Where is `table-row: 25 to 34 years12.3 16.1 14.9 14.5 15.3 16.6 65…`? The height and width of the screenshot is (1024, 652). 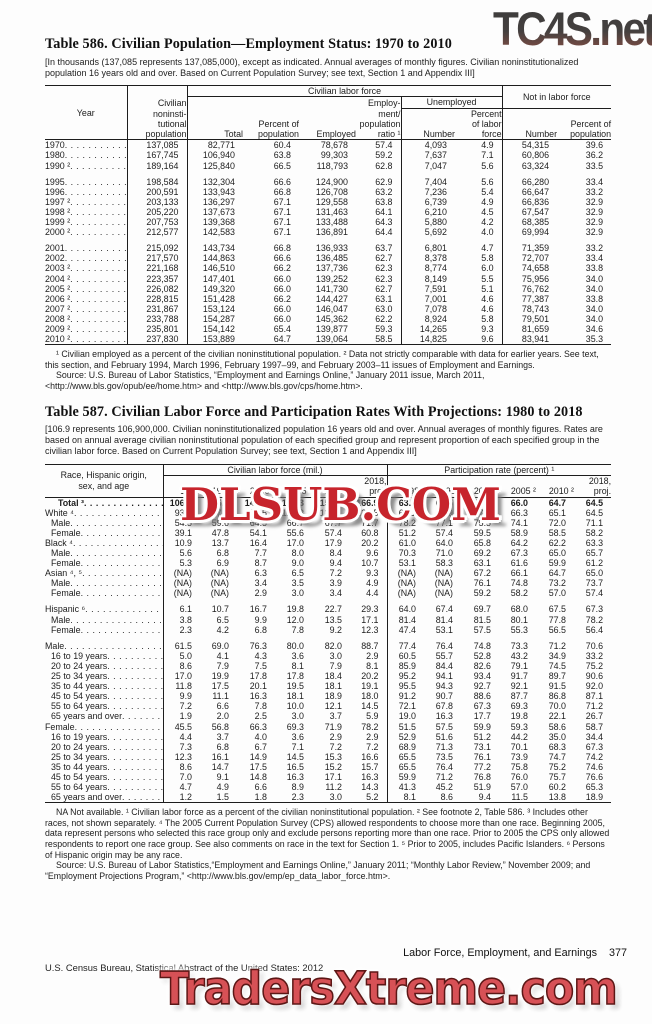 table-row: 25 to 34 years12.3 16.1 14.9 14.5 15.3 16.6 65… is located at coordinates (328, 756).